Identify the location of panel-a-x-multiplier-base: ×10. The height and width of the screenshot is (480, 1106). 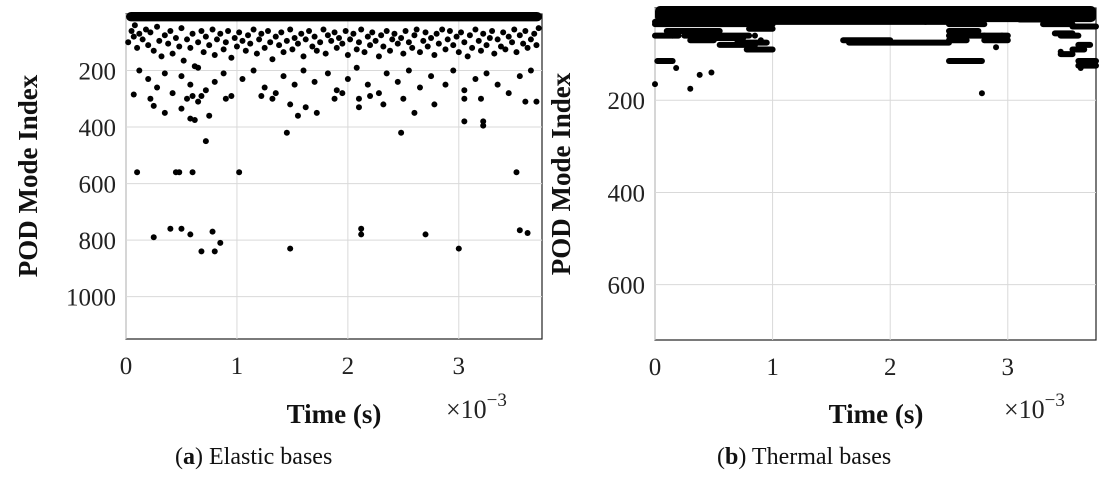
(466, 409).